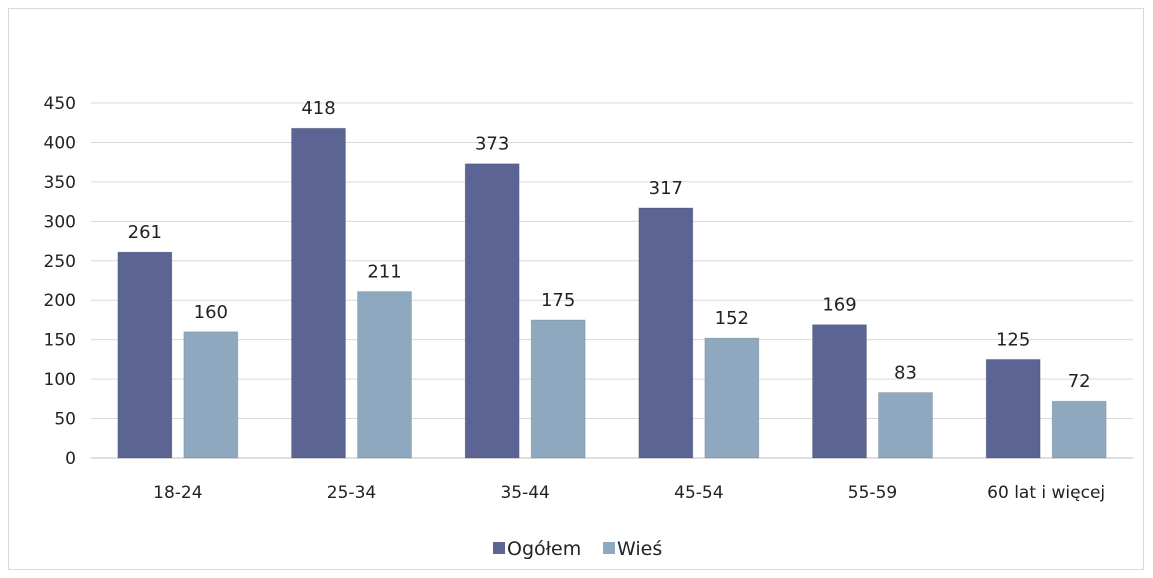 The image size is (1153, 578). I want to click on data-label: 261, so click(145, 232).